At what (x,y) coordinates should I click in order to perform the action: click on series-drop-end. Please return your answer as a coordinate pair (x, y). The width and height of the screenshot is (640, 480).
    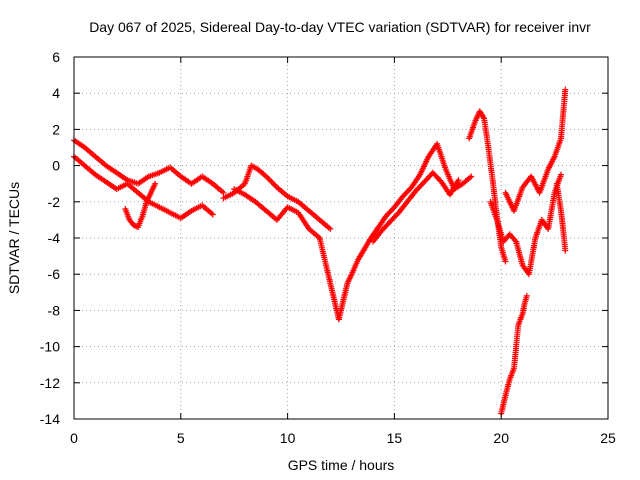
    Looking at the image, I should click on (561, 217).